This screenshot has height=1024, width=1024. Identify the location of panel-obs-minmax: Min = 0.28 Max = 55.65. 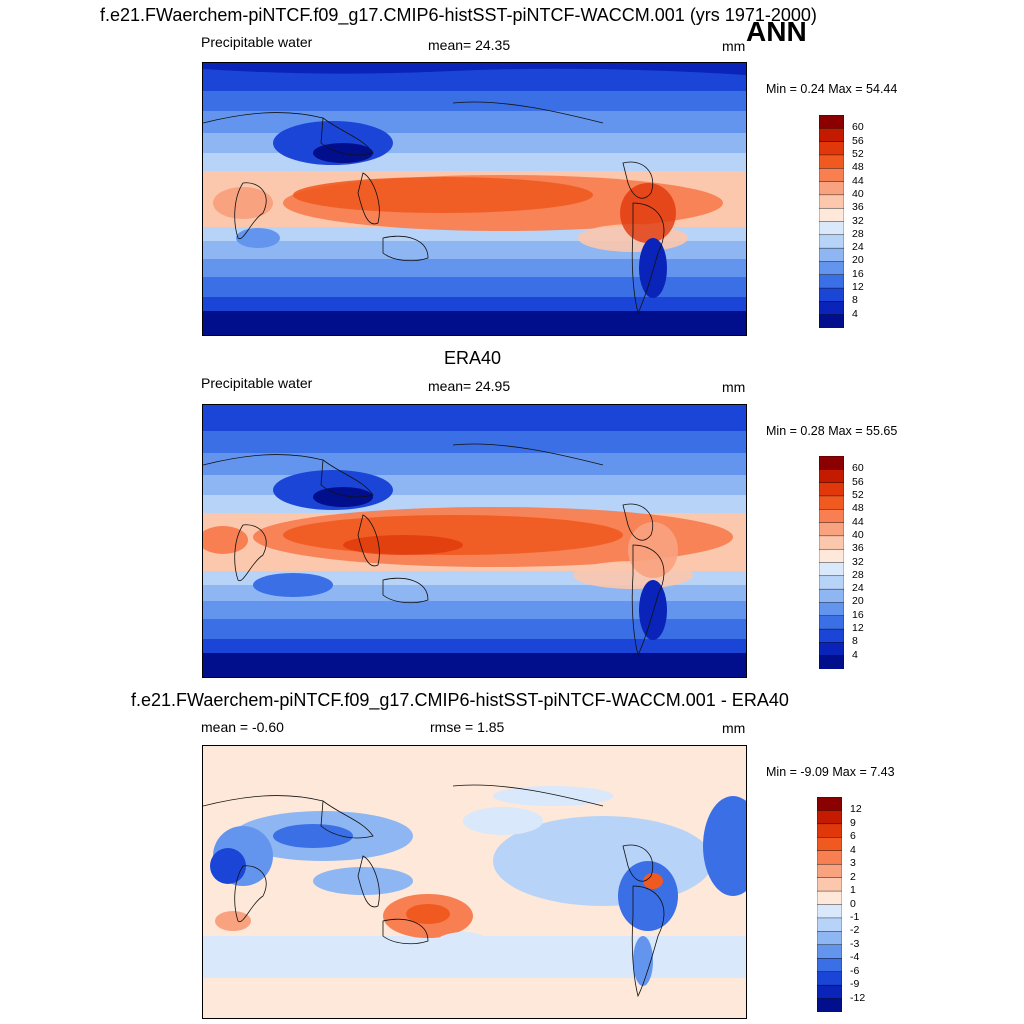
(832, 431).